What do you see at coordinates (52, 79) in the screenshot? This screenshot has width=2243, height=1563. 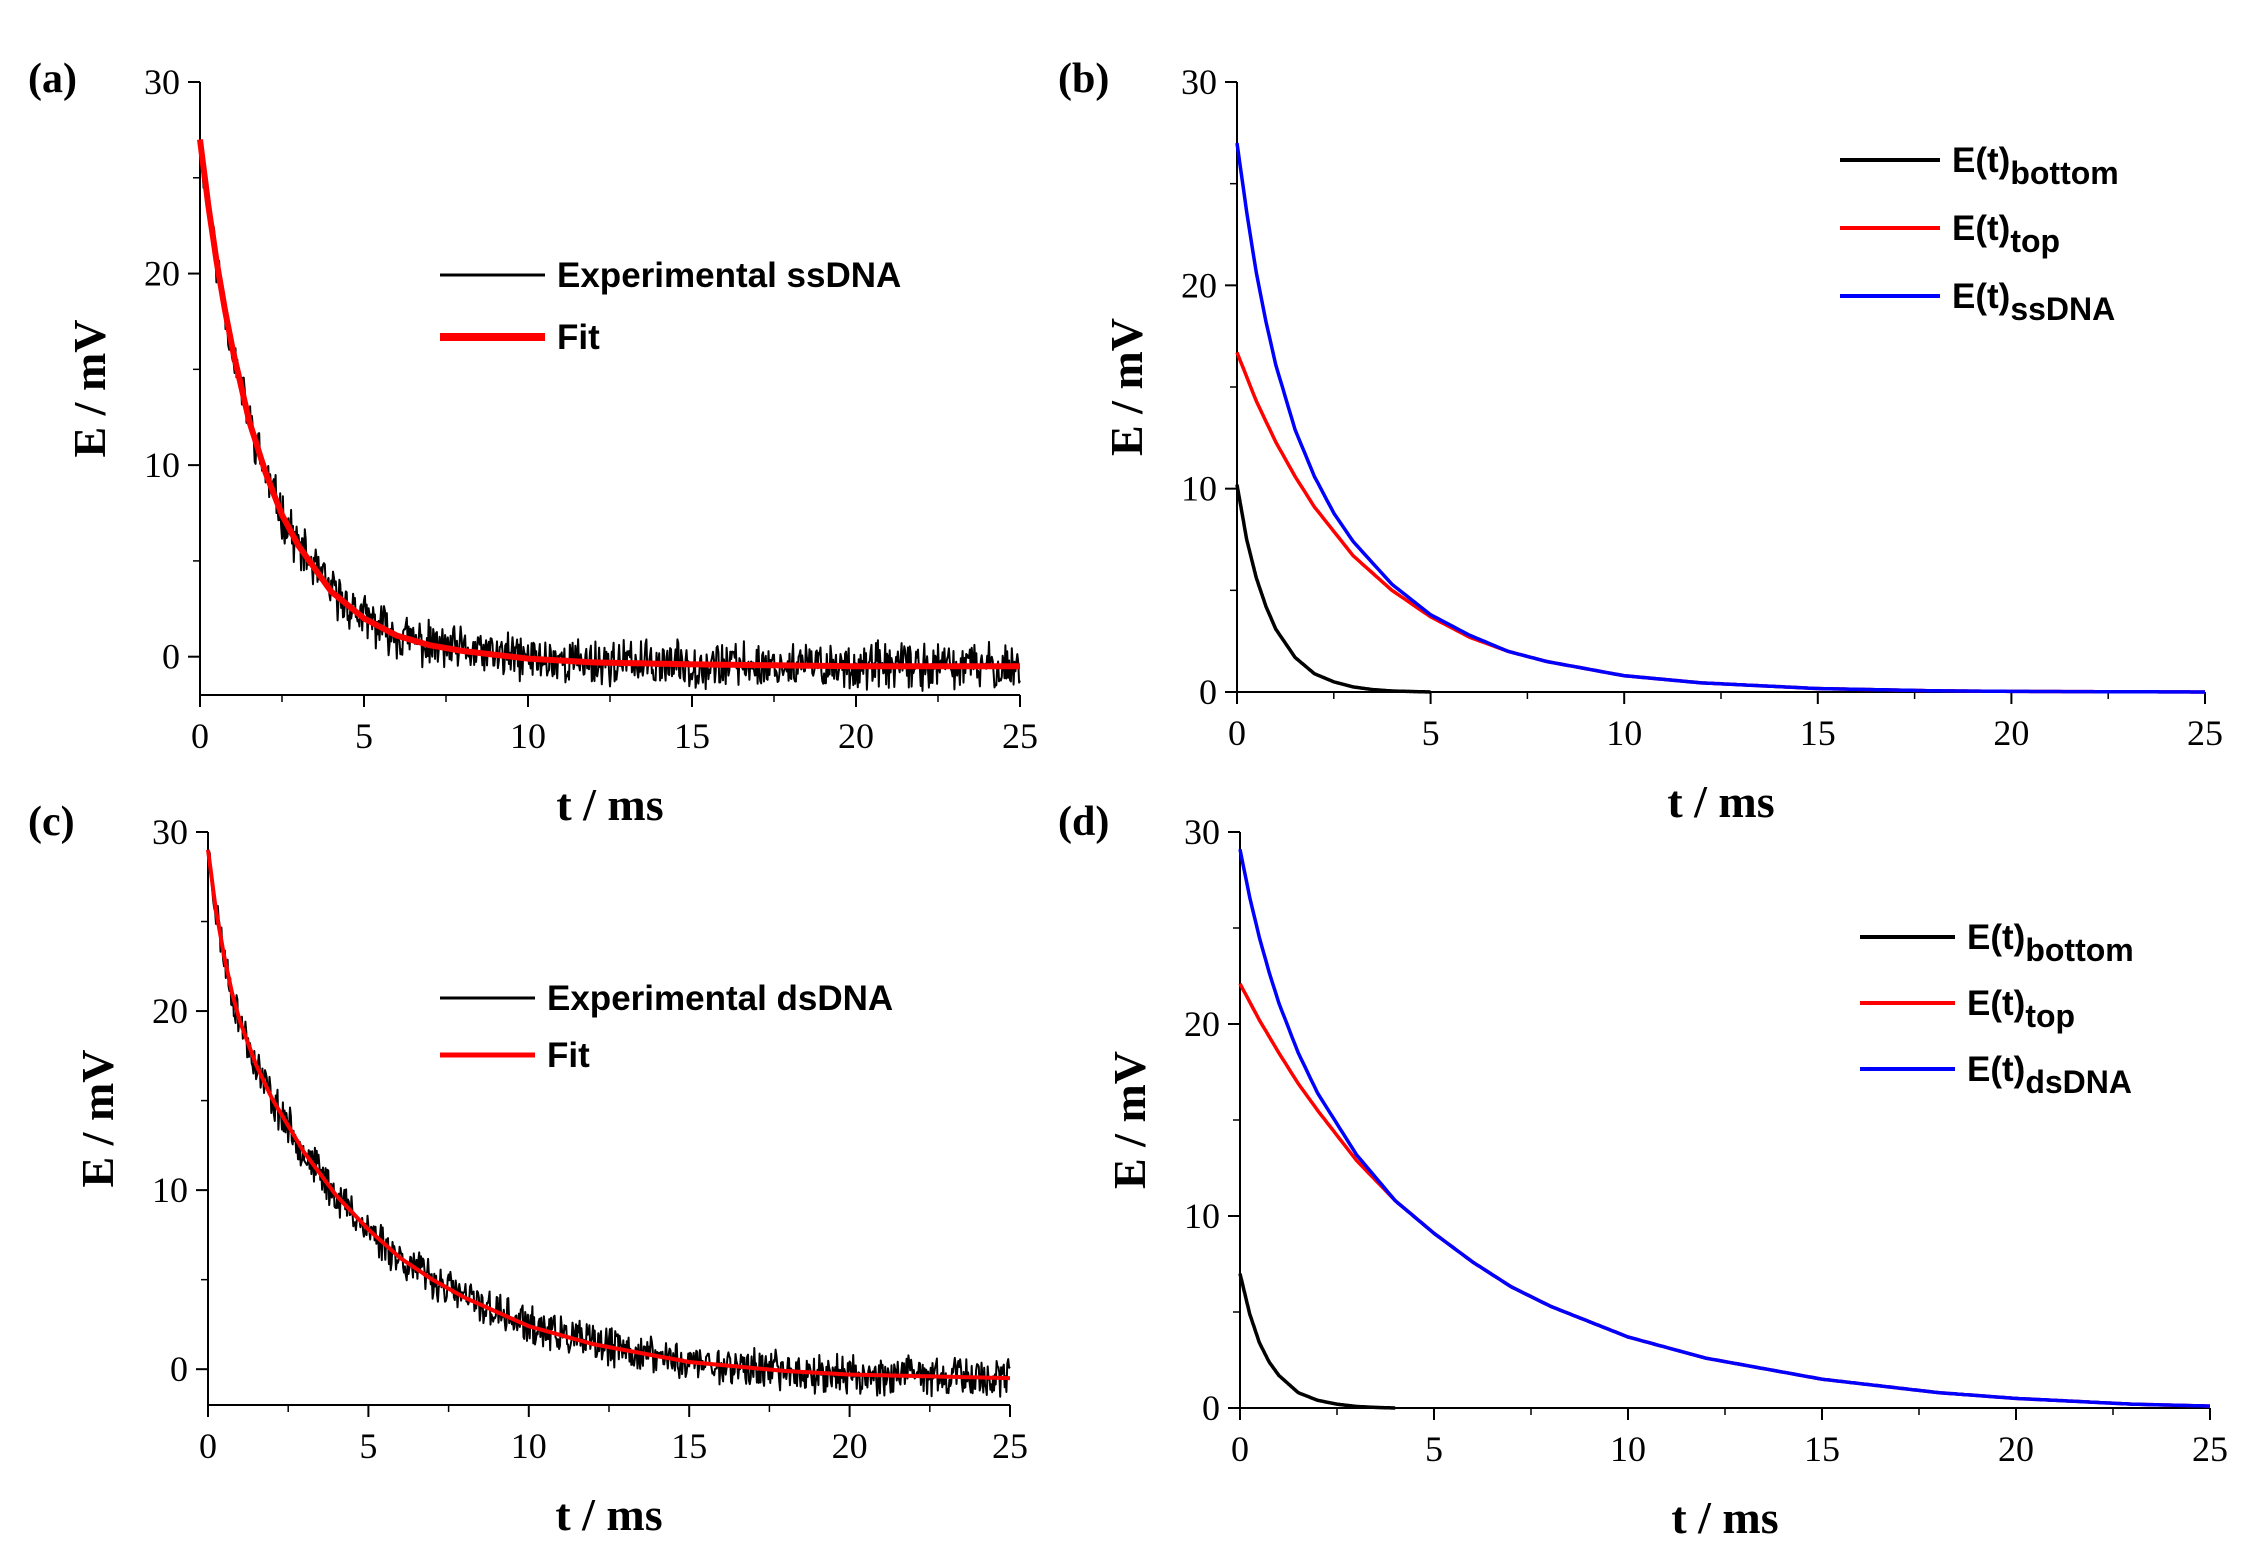 I see `panel-label: (a)` at bounding box center [52, 79].